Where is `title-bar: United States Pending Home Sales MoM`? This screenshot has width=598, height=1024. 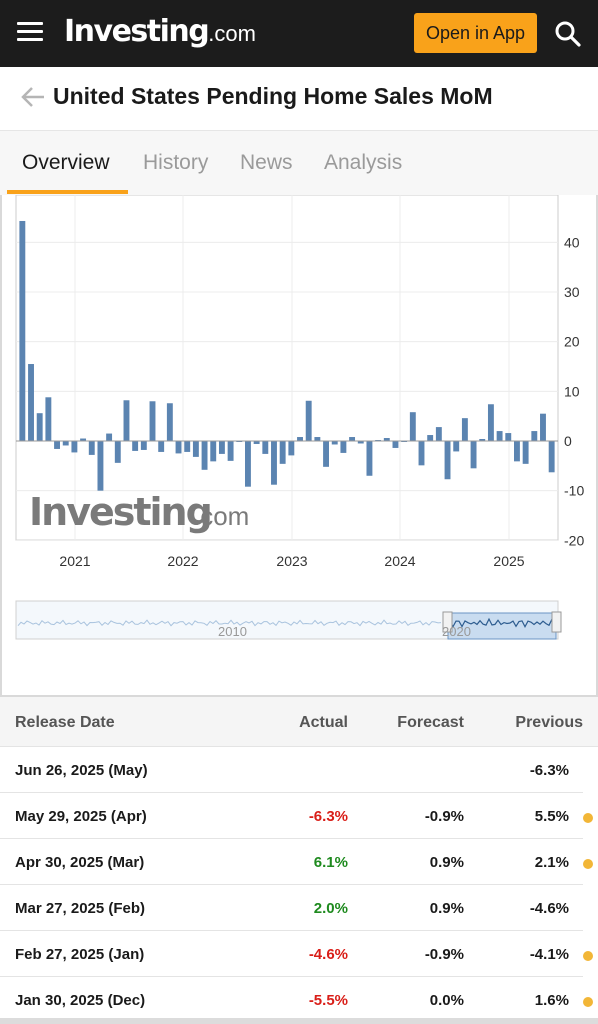 title-bar: United States Pending Home Sales MoM is located at coordinates (299, 99).